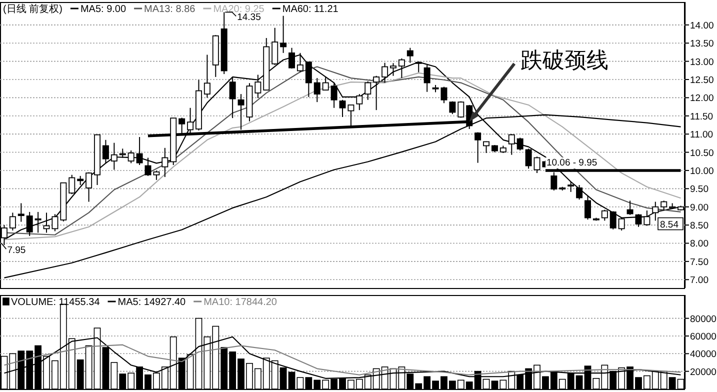 This screenshot has width=717, height=392. What do you see at coordinates (572, 162) in the screenshot?
I see `annotation: 10.06 - 9.95` at bounding box center [572, 162].